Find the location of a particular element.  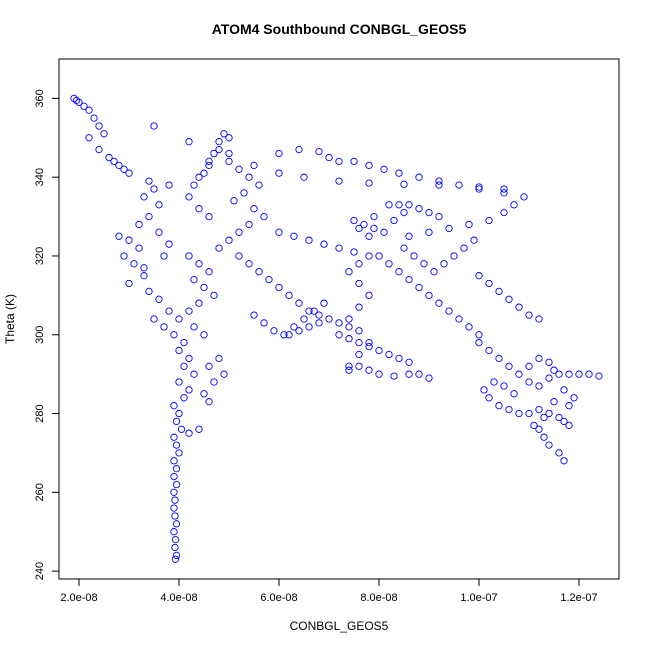

x-tick-label: 8.0e-08 is located at coordinates (378, 598).